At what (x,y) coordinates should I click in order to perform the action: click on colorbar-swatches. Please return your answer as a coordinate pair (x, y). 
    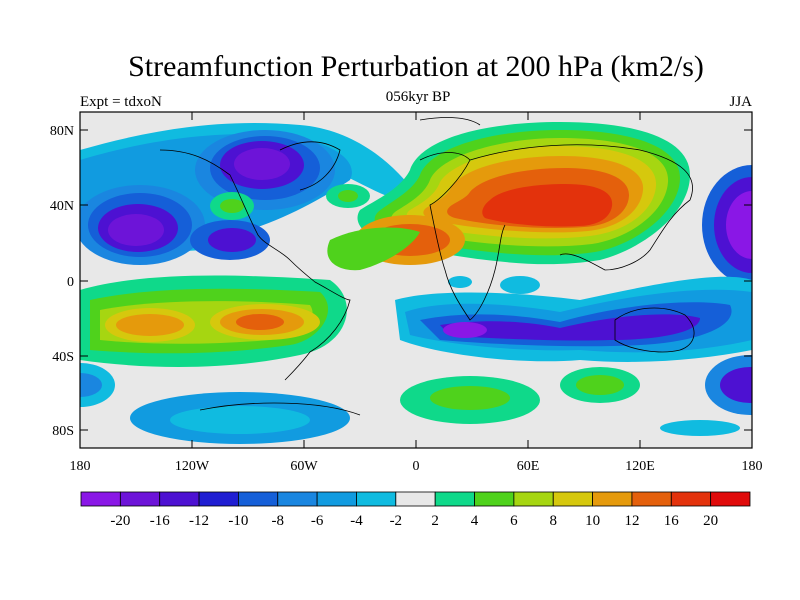
    Looking at the image, I should click on (415, 499).